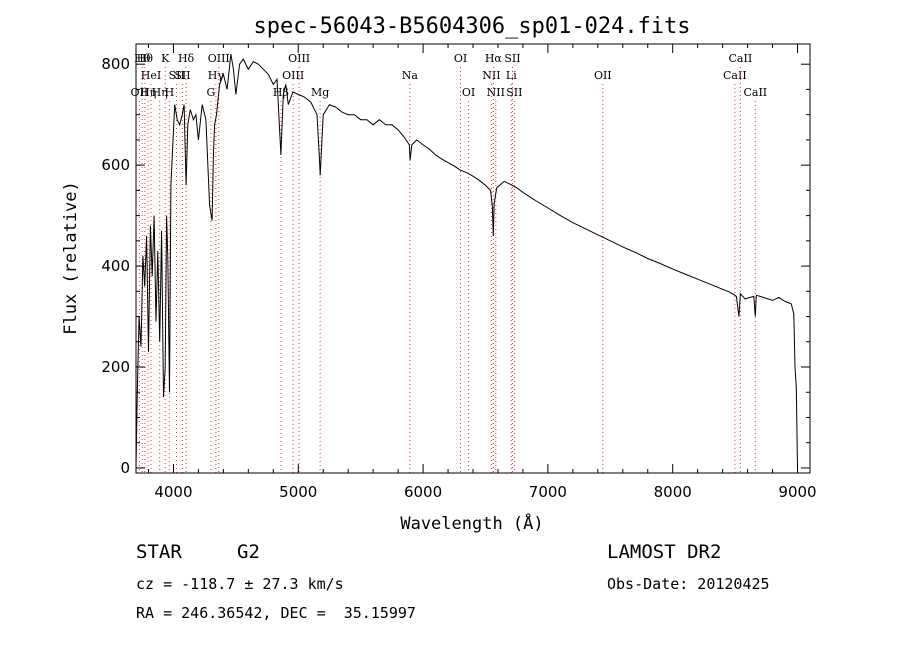  Describe the element at coordinates (797, 492) in the screenshot. I see `x-tick-label: 9000` at that location.